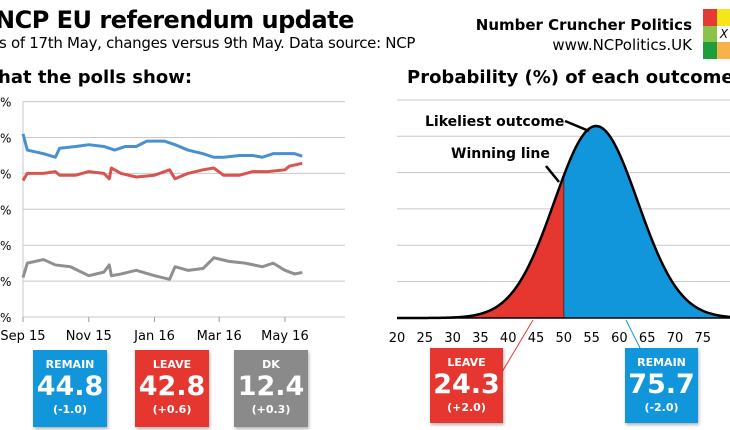 The width and height of the screenshot is (730, 430). I want to click on x-tick-label: 60, so click(619, 338).